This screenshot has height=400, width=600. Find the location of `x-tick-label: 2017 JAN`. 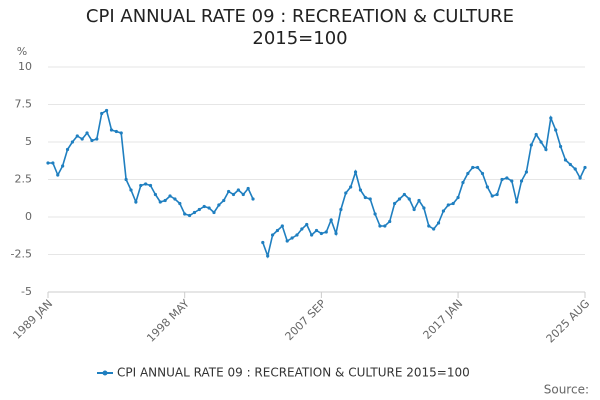

x-tick-label: 2017 JAN is located at coordinates (443, 319).